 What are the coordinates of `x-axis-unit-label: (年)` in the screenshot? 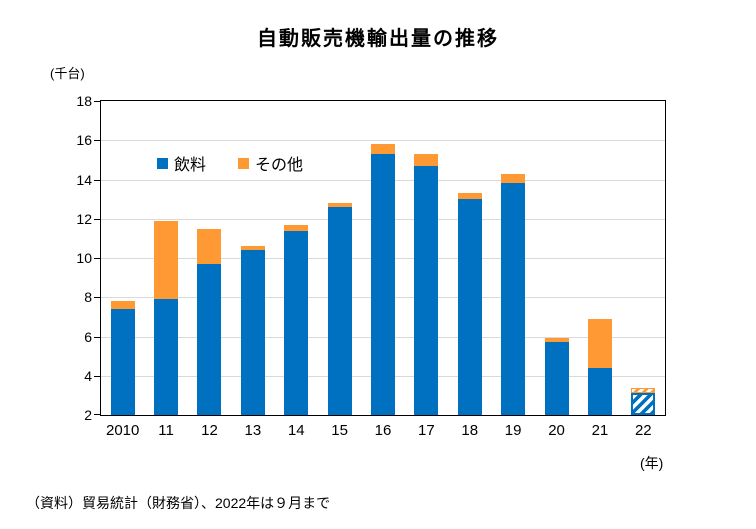 It's located at (652, 463).